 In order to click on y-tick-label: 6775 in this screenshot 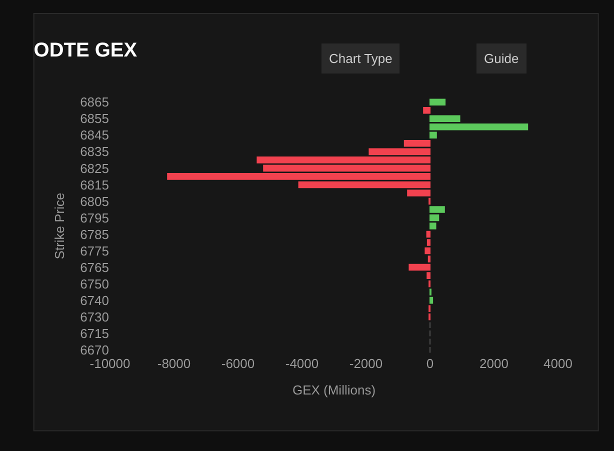, I will do `click(94, 250)`.